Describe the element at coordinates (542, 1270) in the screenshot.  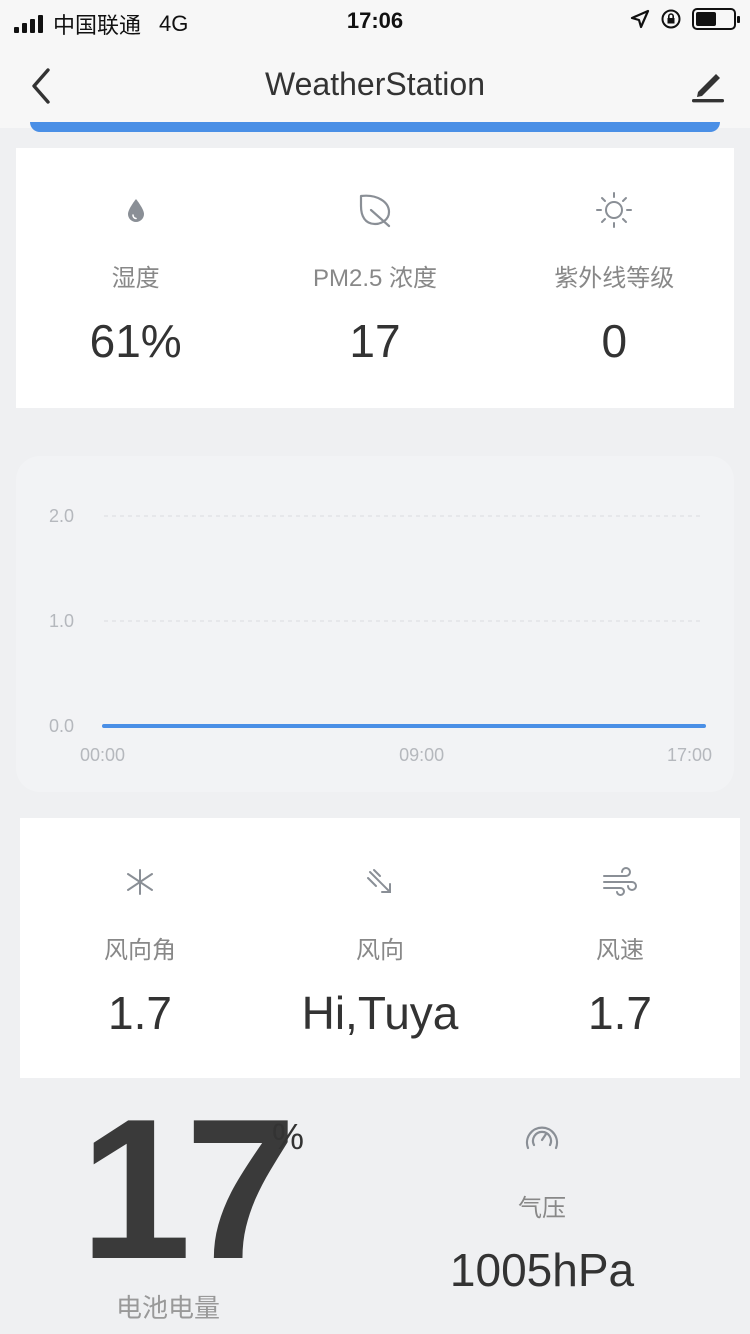
I see `pressure-value: 1005hPa` at that location.